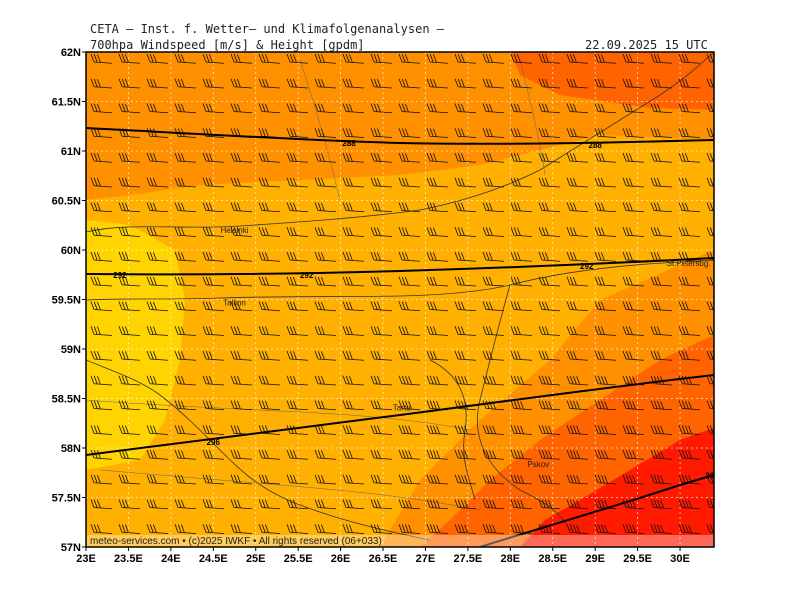  I want to click on lon-tick-label: 24E, so click(171, 559).